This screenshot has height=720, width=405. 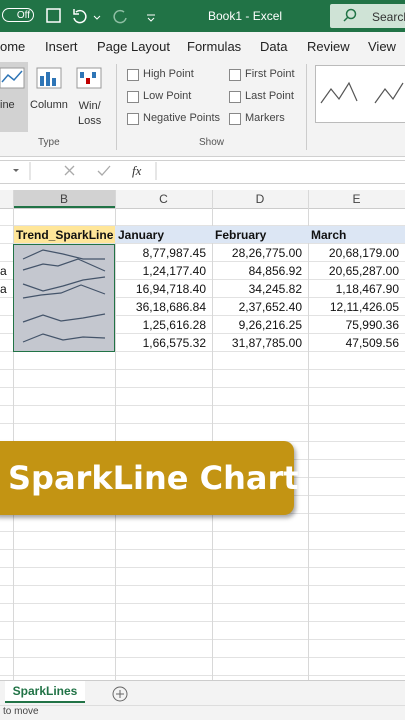 I want to click on sparklines, so click(x=64, y=296).